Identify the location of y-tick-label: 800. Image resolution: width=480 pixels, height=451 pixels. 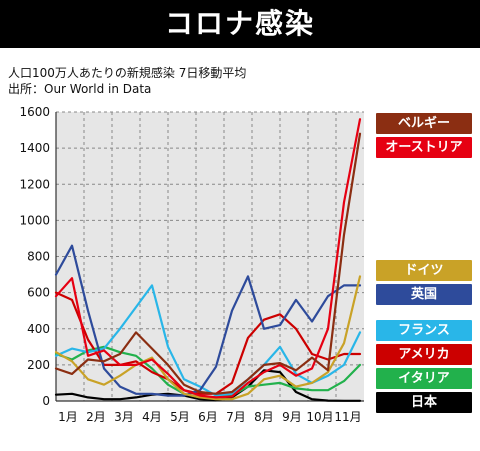
(38, 257).